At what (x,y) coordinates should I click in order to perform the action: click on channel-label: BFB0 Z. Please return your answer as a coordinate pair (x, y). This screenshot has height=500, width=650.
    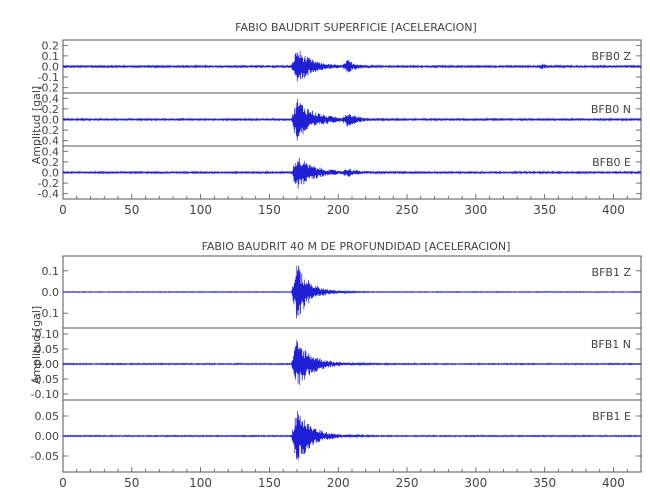
    Looking at the image, I should click on (612, 56).